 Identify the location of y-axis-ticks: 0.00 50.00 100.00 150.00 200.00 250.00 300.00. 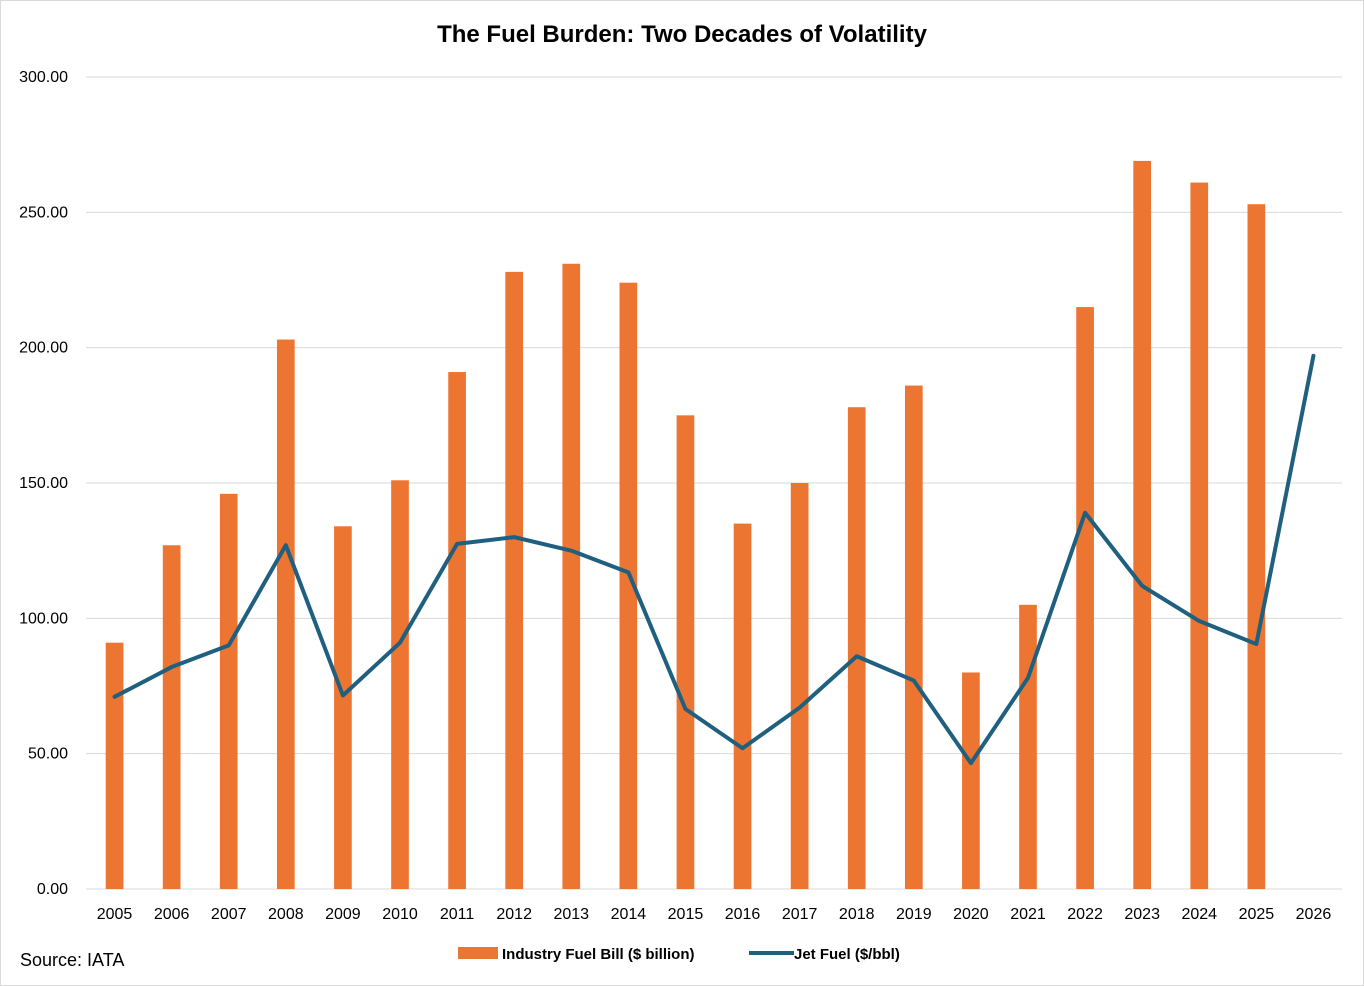
(43, 483).